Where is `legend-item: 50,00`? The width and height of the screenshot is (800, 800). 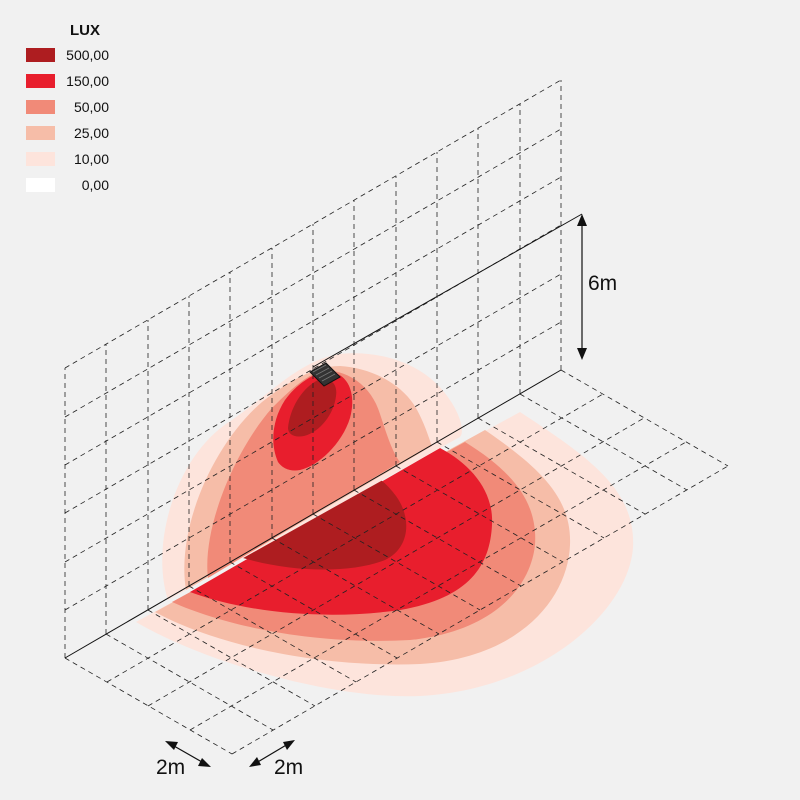
legend-item: 50,00 is located at coordinates (76, 107).